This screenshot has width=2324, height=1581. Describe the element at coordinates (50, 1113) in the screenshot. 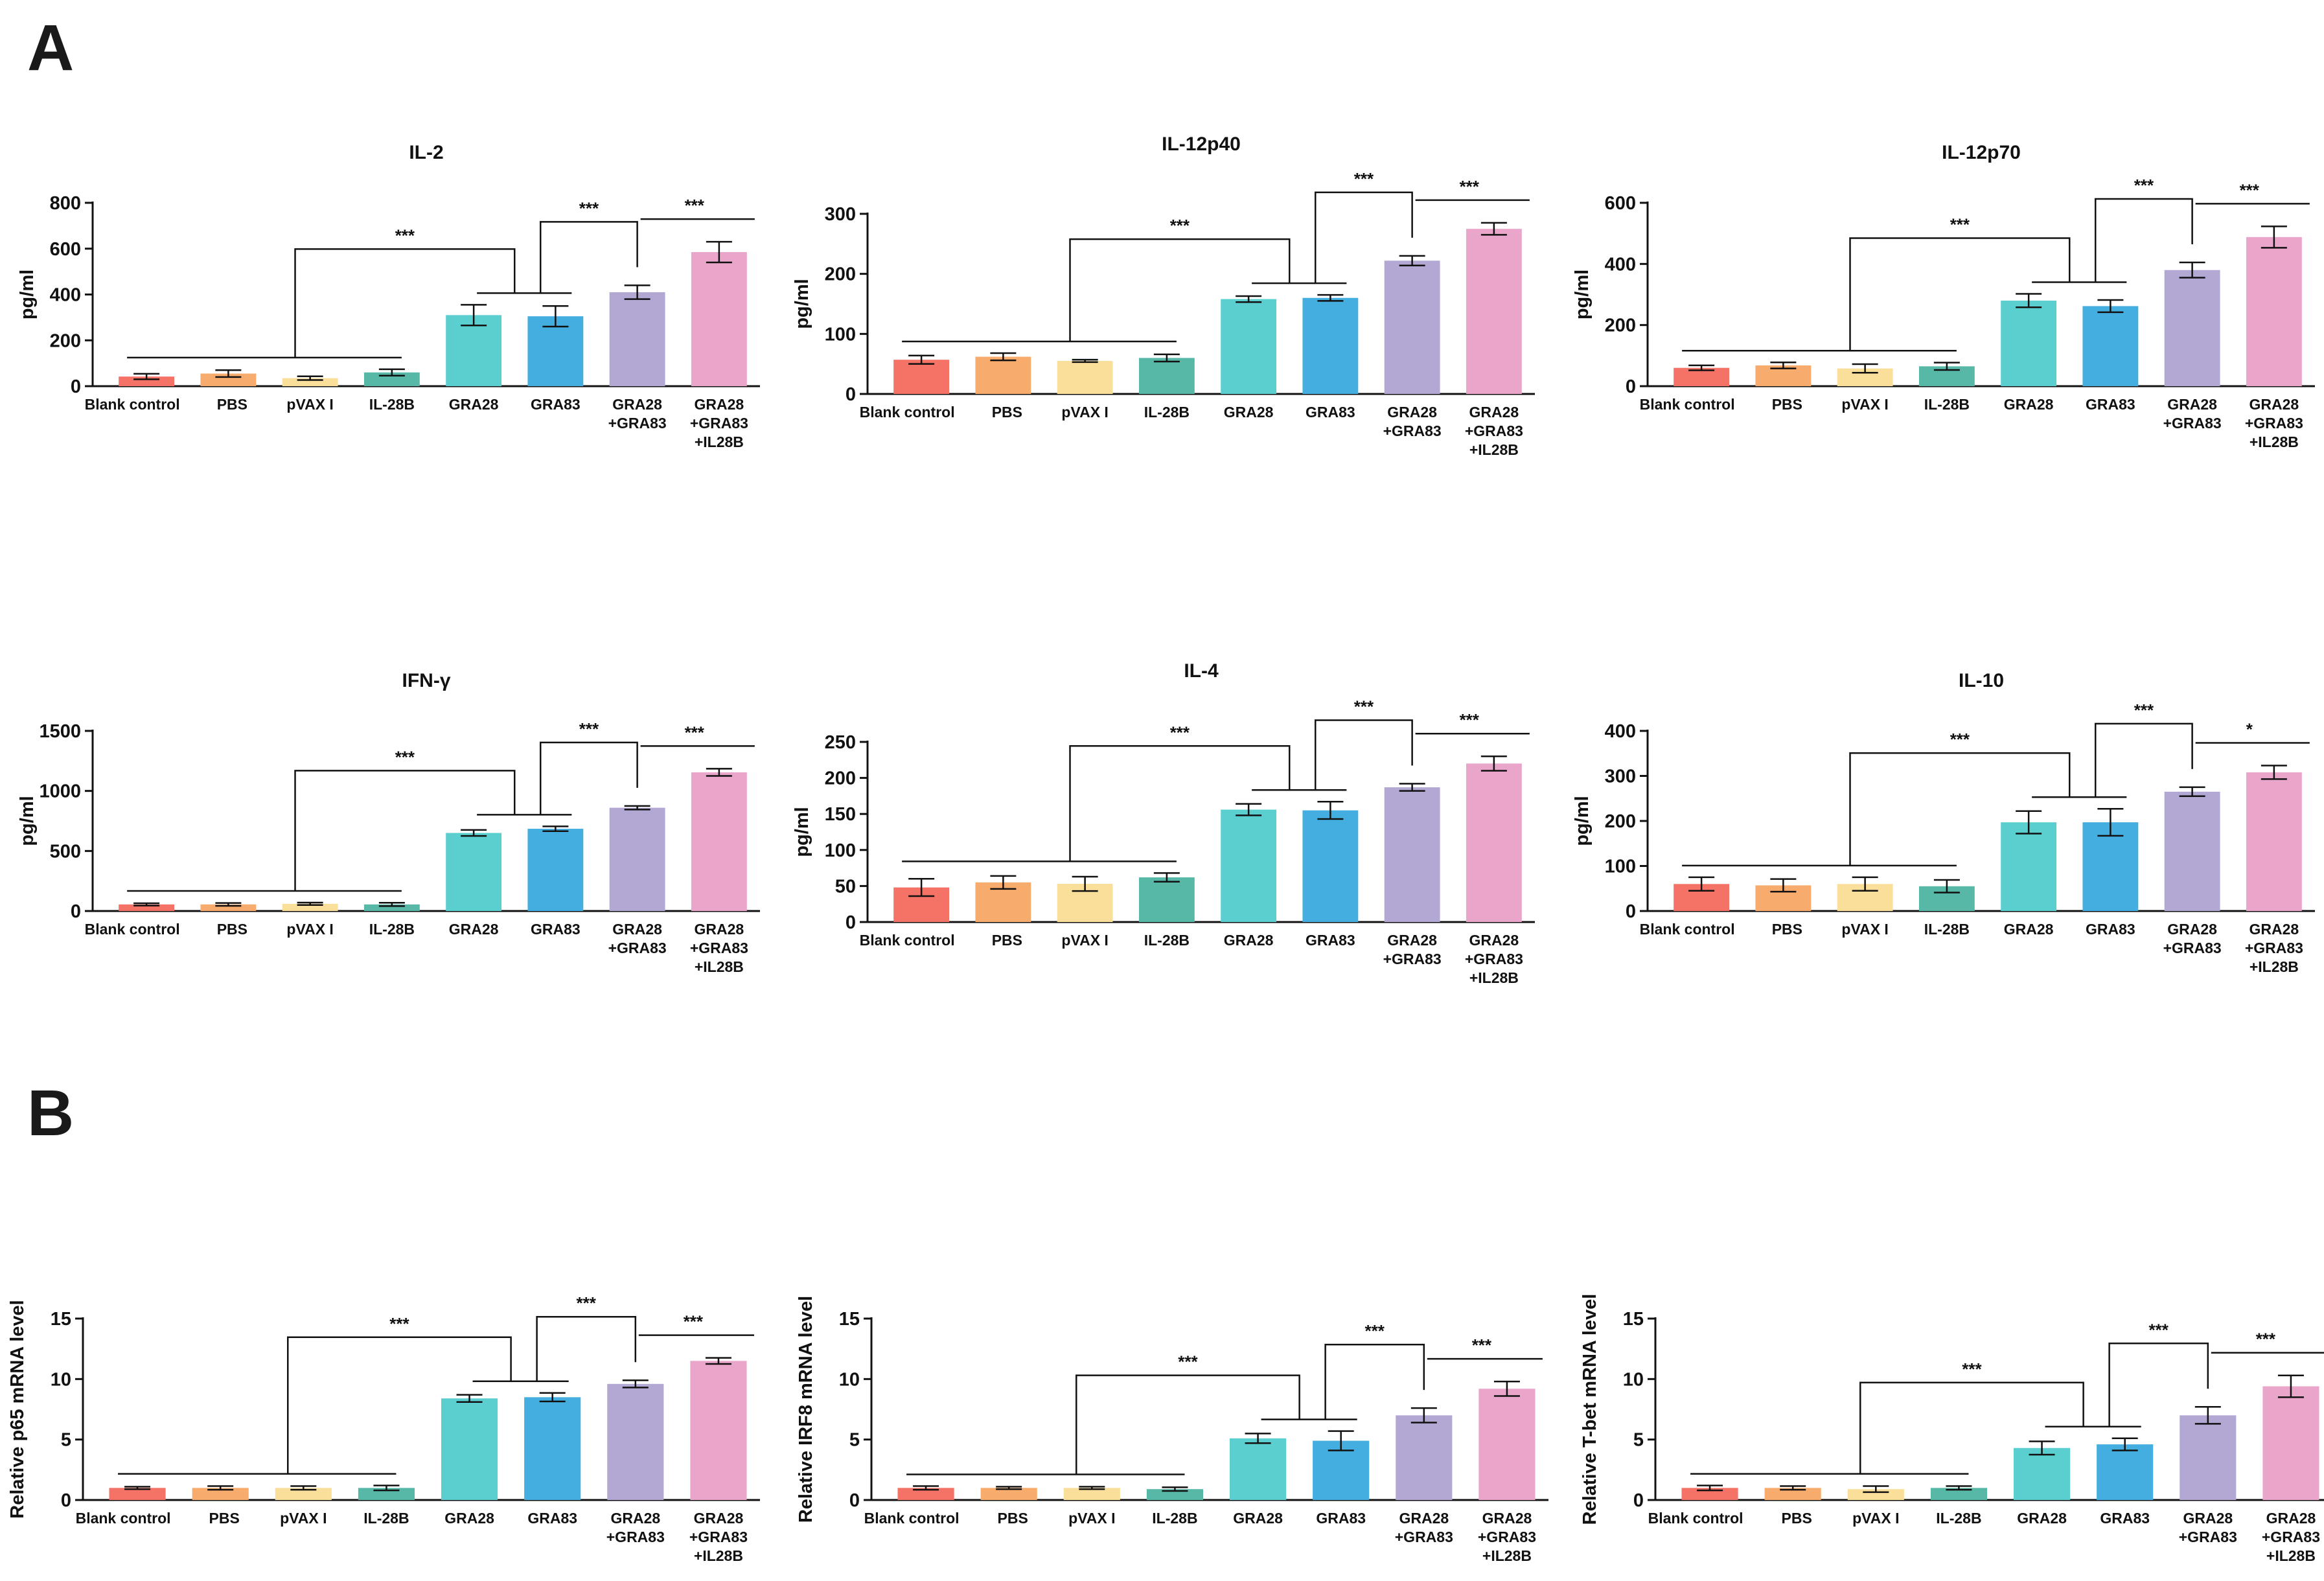

I see `panel-label-b: B` at that location.